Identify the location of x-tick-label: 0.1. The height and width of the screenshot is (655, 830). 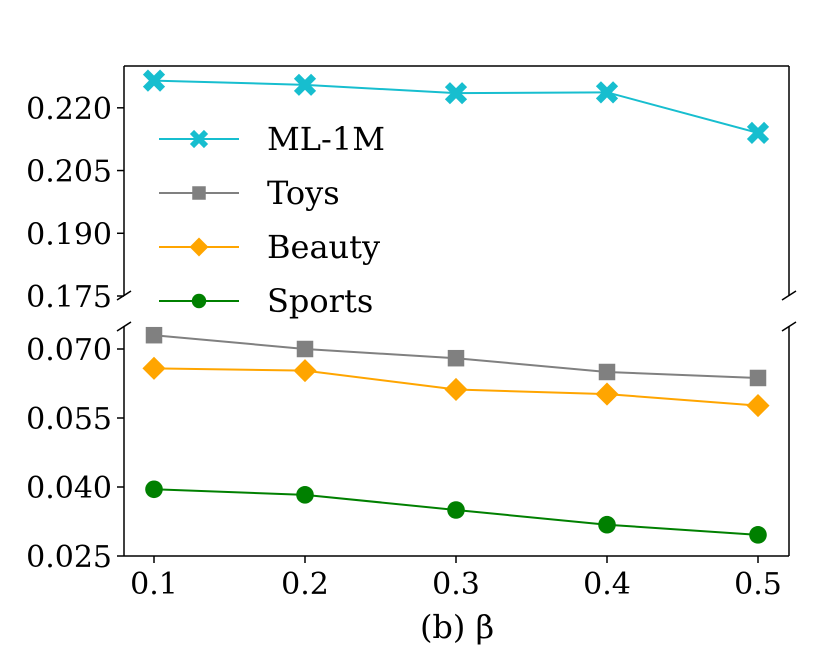
(154, 584).